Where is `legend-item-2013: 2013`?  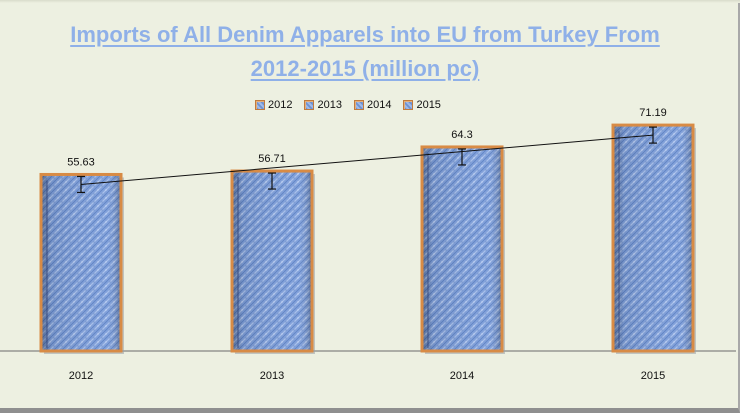 legend-item-2013: 2013 is located at coordinates (323, 105).